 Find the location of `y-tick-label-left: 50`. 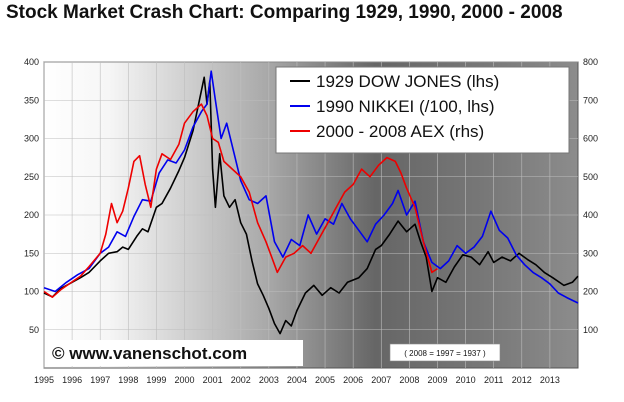

y-tick-label-left: 50 is located at coordinates (34, 330).